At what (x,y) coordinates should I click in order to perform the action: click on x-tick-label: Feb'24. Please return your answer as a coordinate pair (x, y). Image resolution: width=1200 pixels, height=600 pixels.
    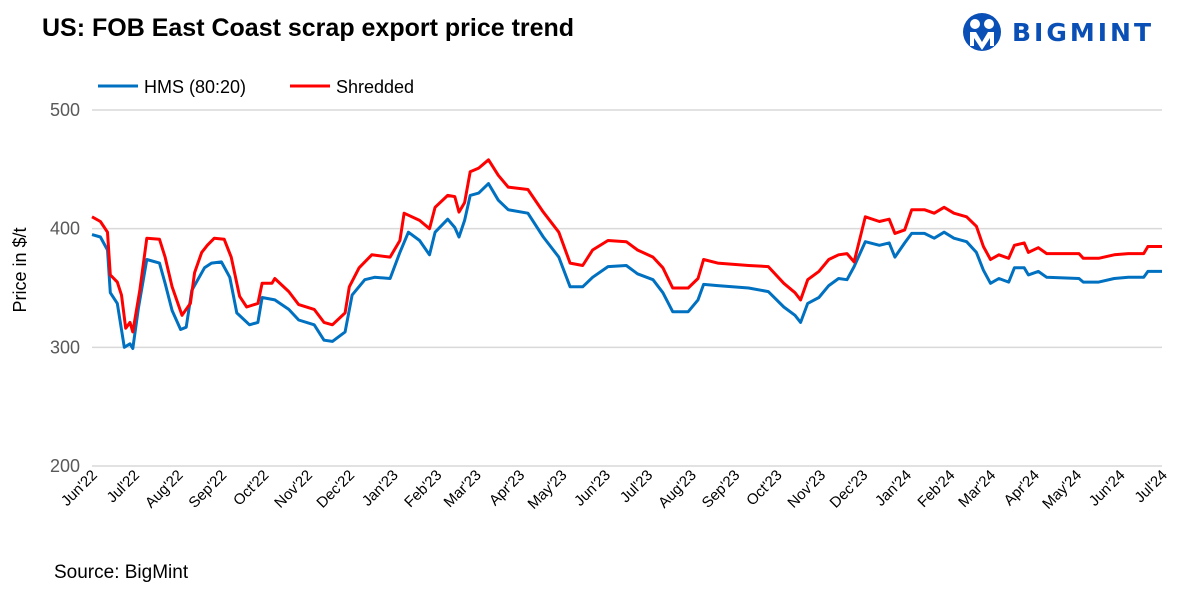
    Looking at the image, I should click on (936, 489).